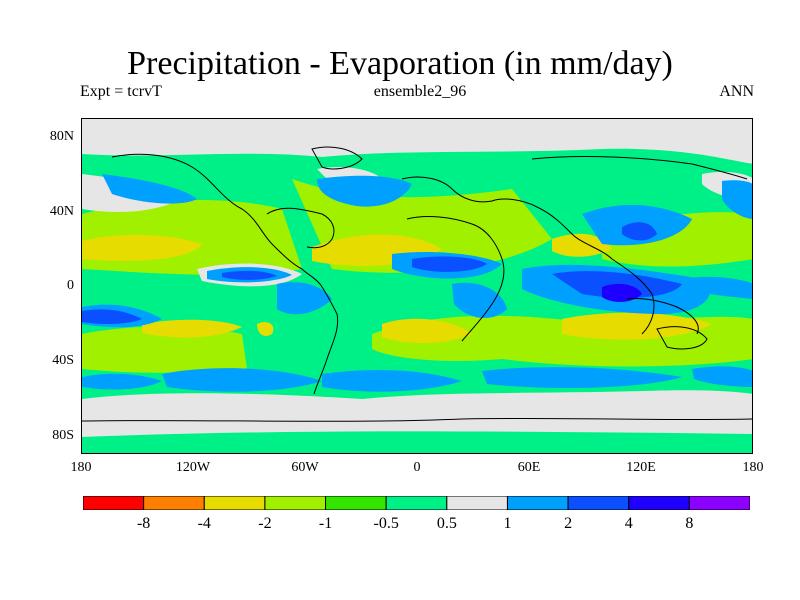 Image resolution: width=800 pixels, height=600 pixels. Describe the element at coordinates (417, 467) in the screenshot. I see `lon-tick-label: 0` at that location.